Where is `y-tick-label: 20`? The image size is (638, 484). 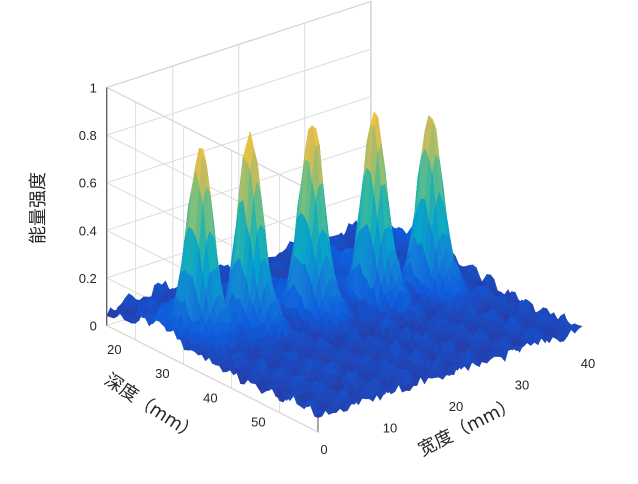
y-tick-label: 20 is located at coordinates (114, 349).